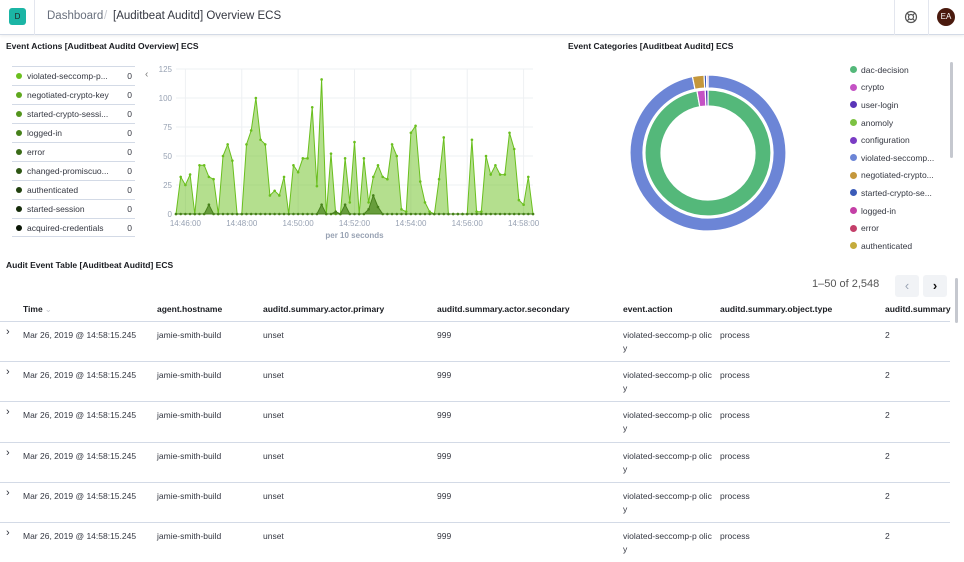  I want to click on legend-item: started-crypto-sessi... 0, so click(73, 113).